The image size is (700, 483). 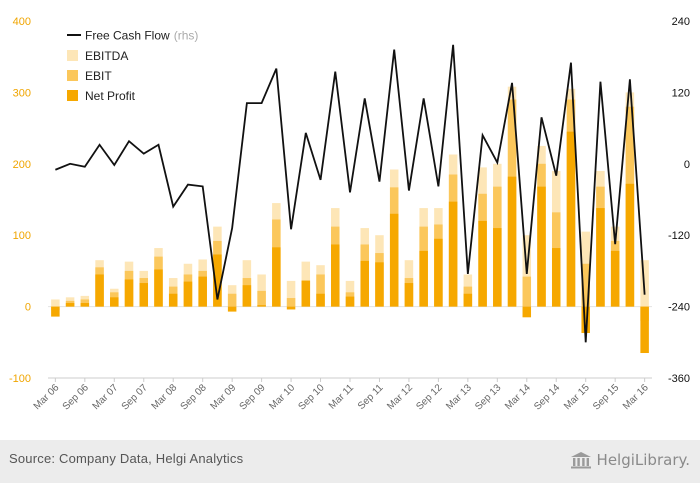 What do you see at coordinates (282, 397) in the screenshot?
I see `x-tick-label: Mar 10` at bounding box center [282, 397].